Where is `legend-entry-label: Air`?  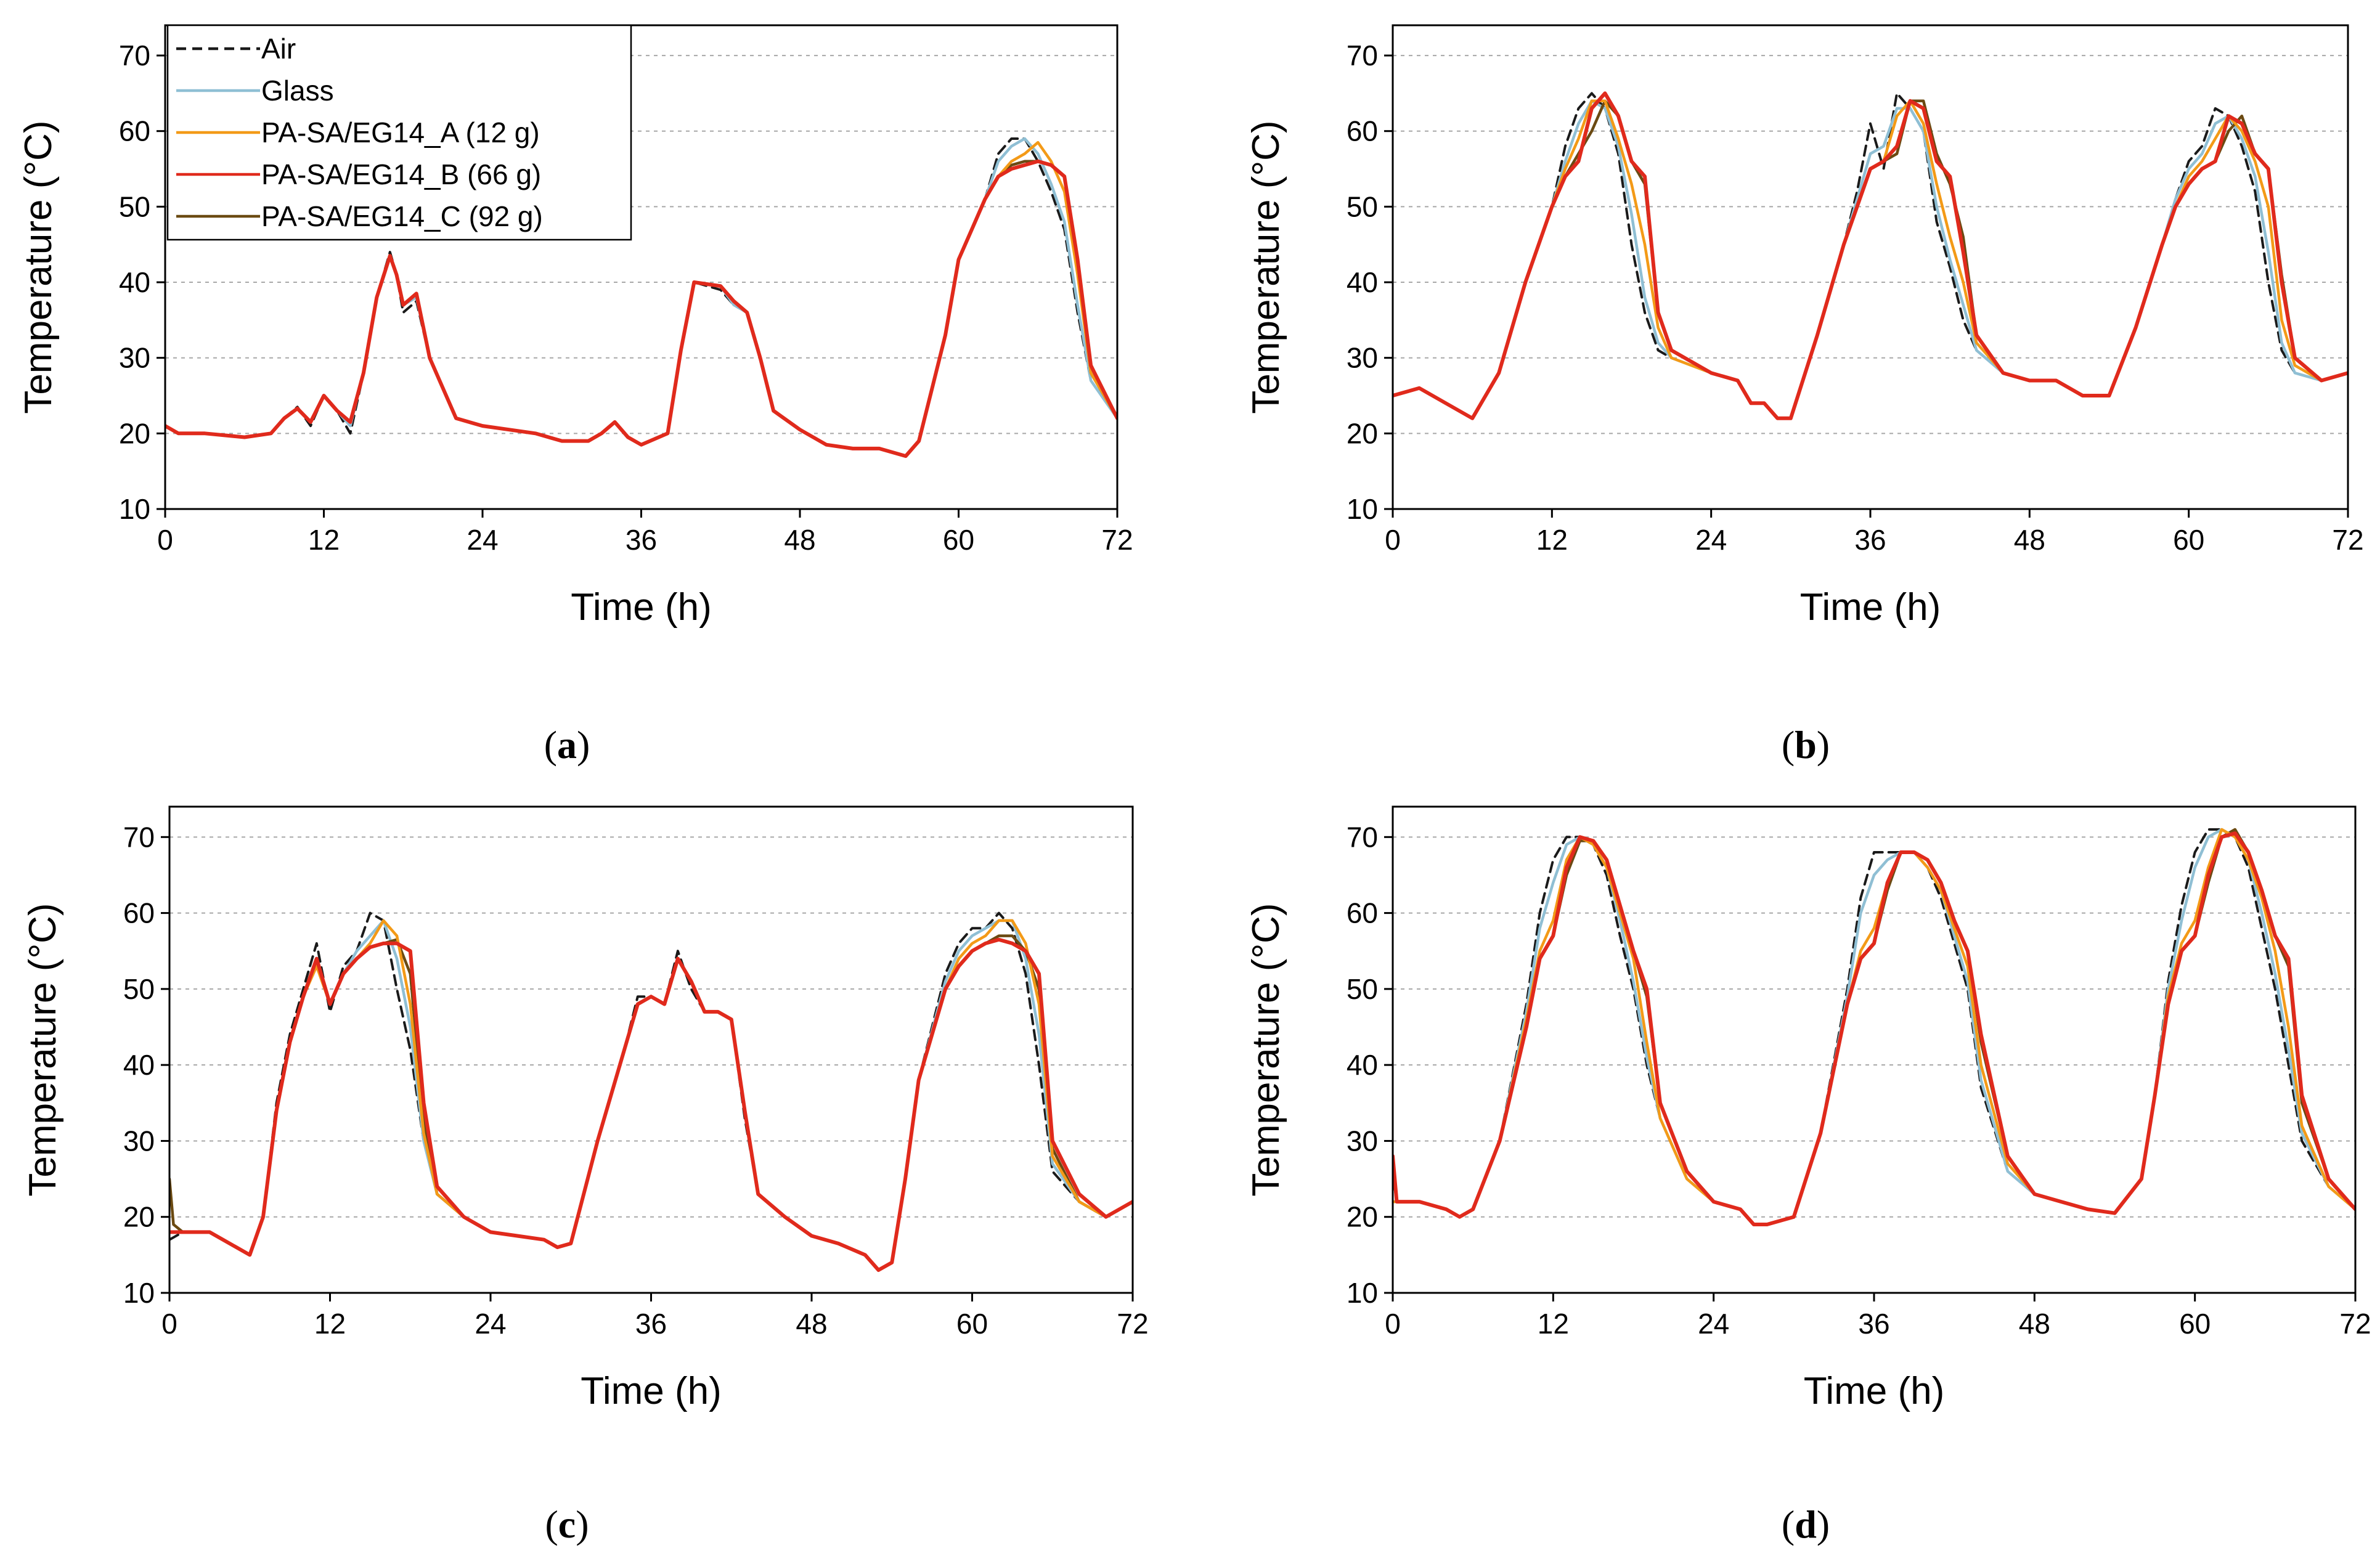 legend-entry-label: Air is located at coordinates (278, 49).